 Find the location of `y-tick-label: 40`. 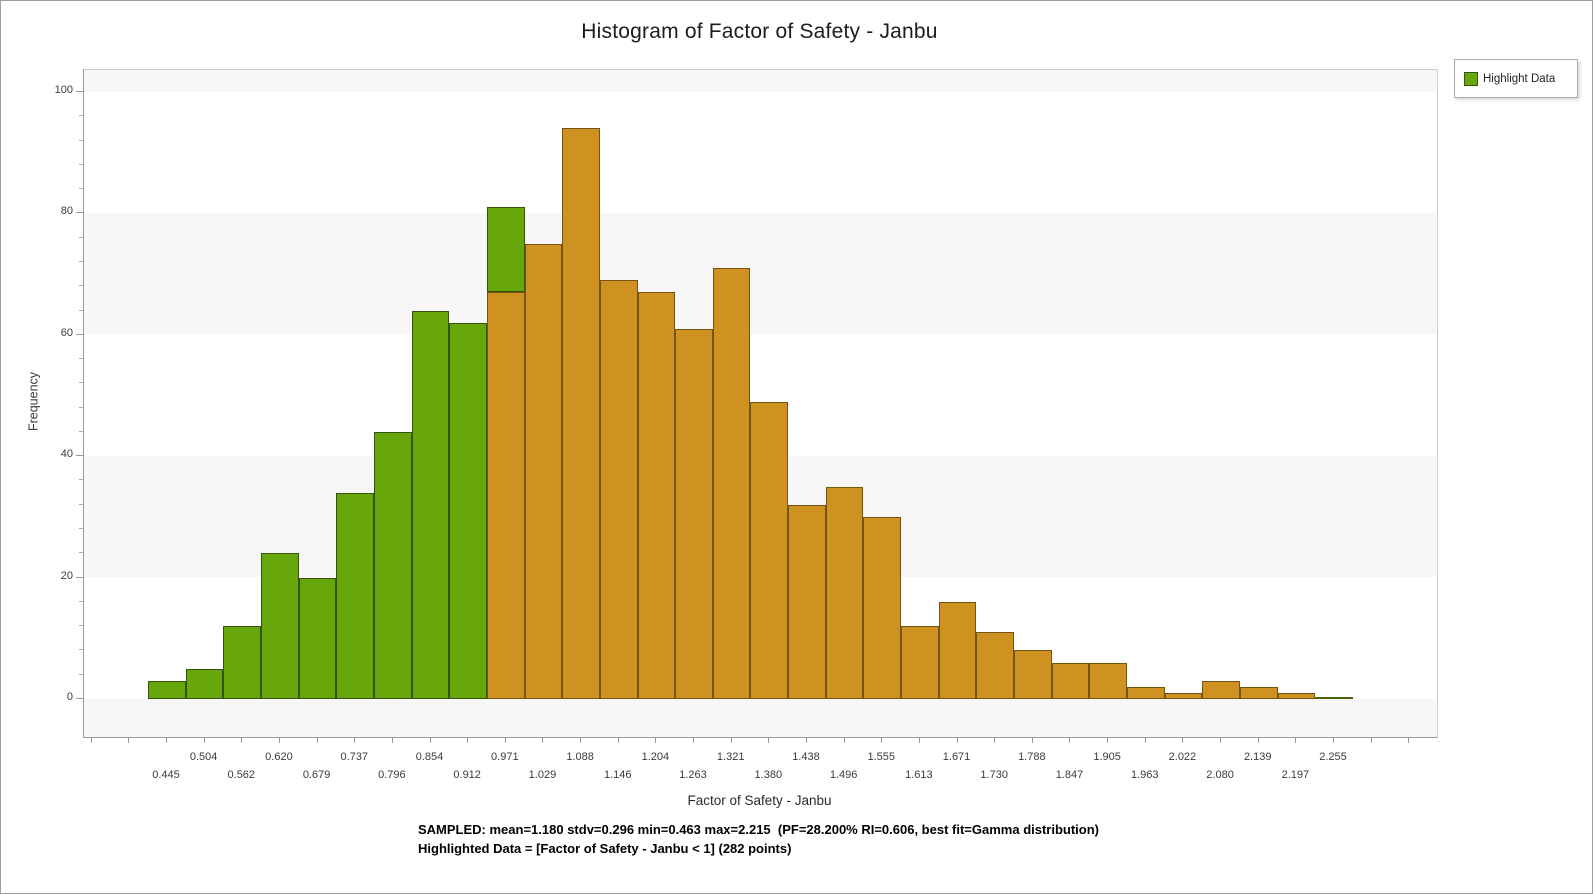

y-tick-label: 40 is located at coordinates (66, 454).